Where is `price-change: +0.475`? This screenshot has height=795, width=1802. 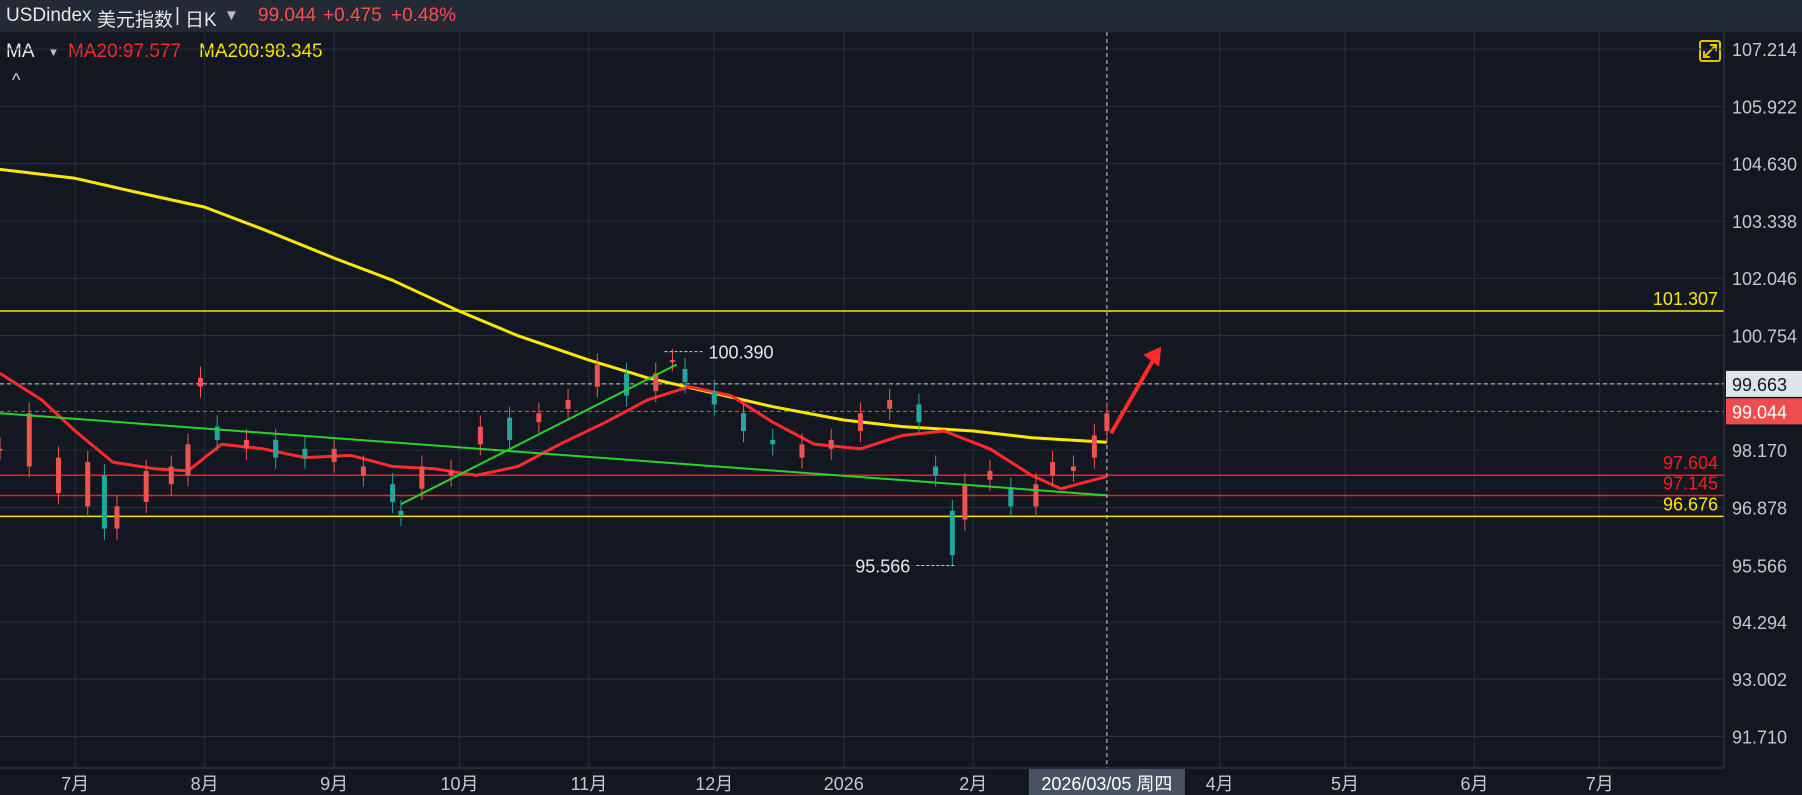 price-change: +0.475 is located at coordinates (352, 15).